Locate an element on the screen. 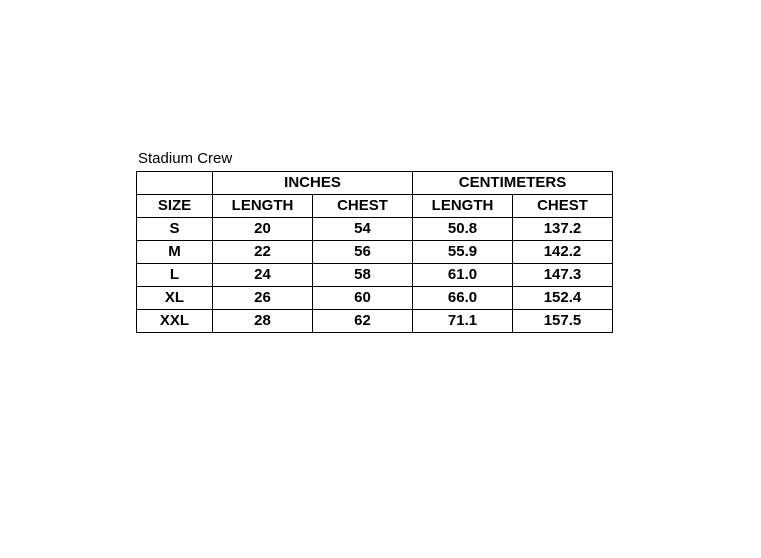  group-header-inches: INCHES is located at coordinates (312, 183).